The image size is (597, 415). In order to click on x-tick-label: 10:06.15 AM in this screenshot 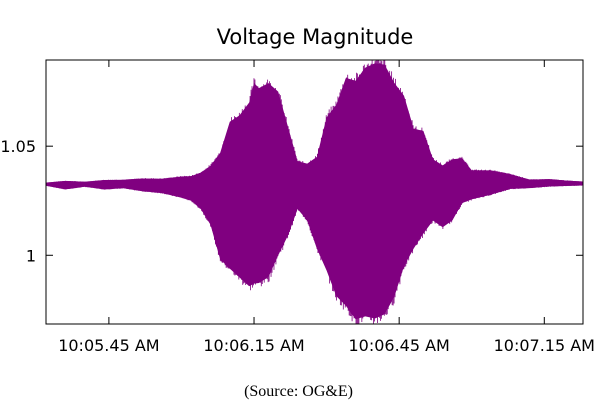, I will do `click(253, 345)`.